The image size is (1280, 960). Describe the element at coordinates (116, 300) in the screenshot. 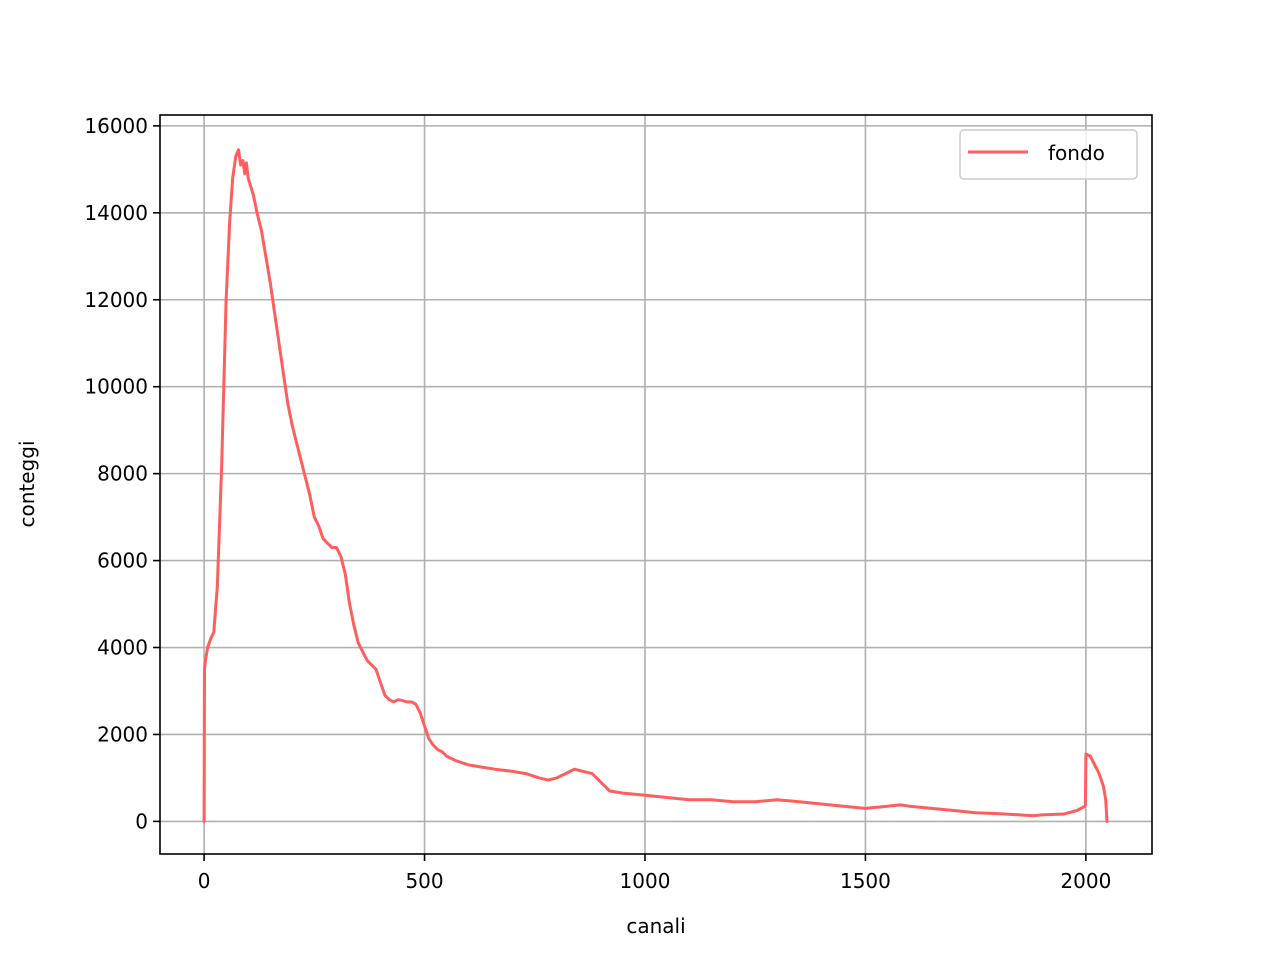

I see `y-tick-label: 12000` at that location.